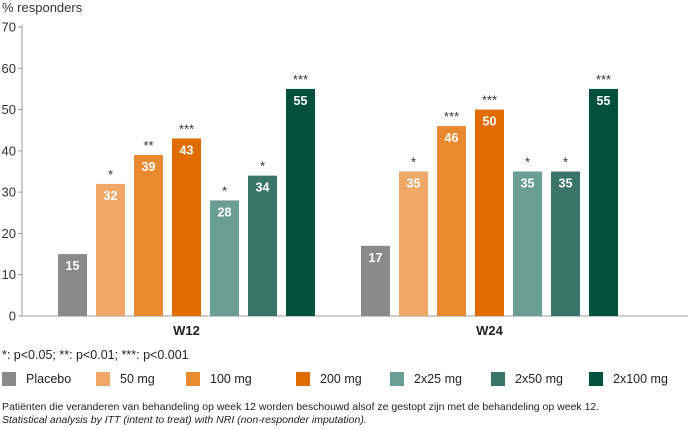 The image size is (688, 430). I want to click on legend-label: 2x100 mg, so click(640, 379).